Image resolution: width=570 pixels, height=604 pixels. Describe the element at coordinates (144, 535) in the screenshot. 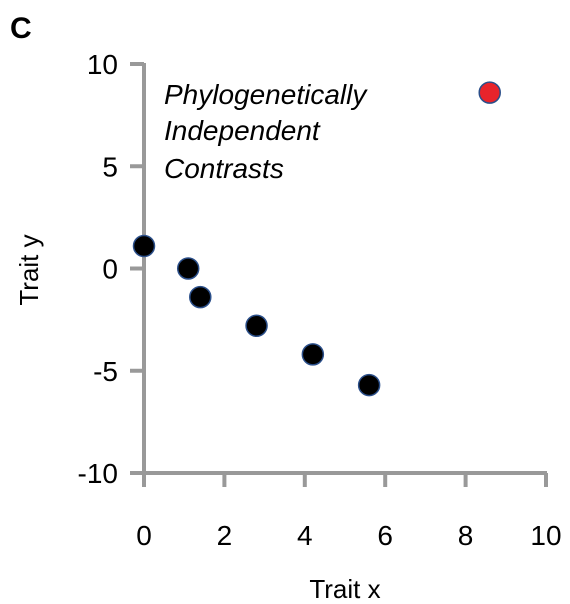

I see `x-tick-label: 0` at that location.